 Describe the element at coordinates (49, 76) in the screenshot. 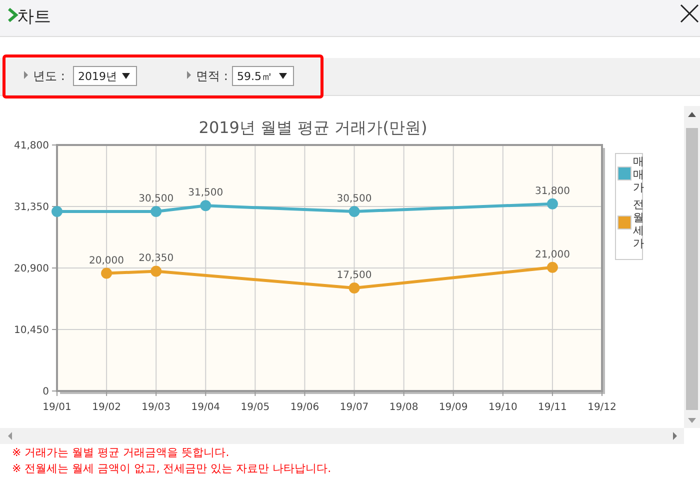

I see `text: 년도 :` at that location.